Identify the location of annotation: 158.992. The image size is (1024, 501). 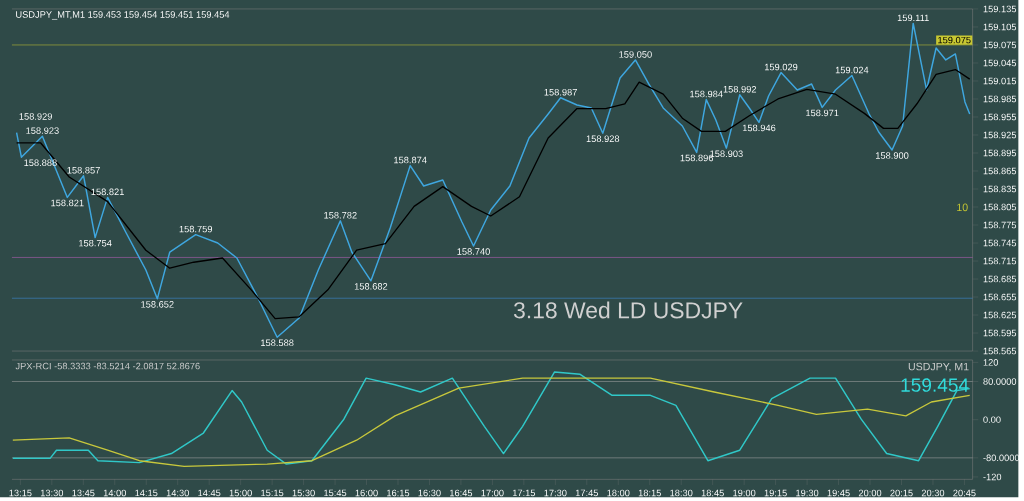
(740, 89).